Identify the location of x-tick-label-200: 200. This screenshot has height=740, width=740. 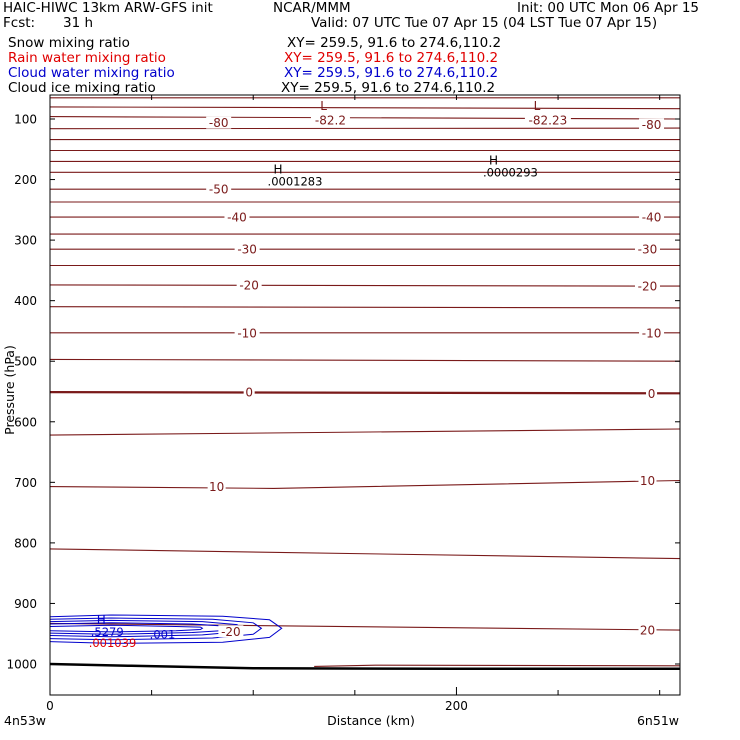
(456, 706).